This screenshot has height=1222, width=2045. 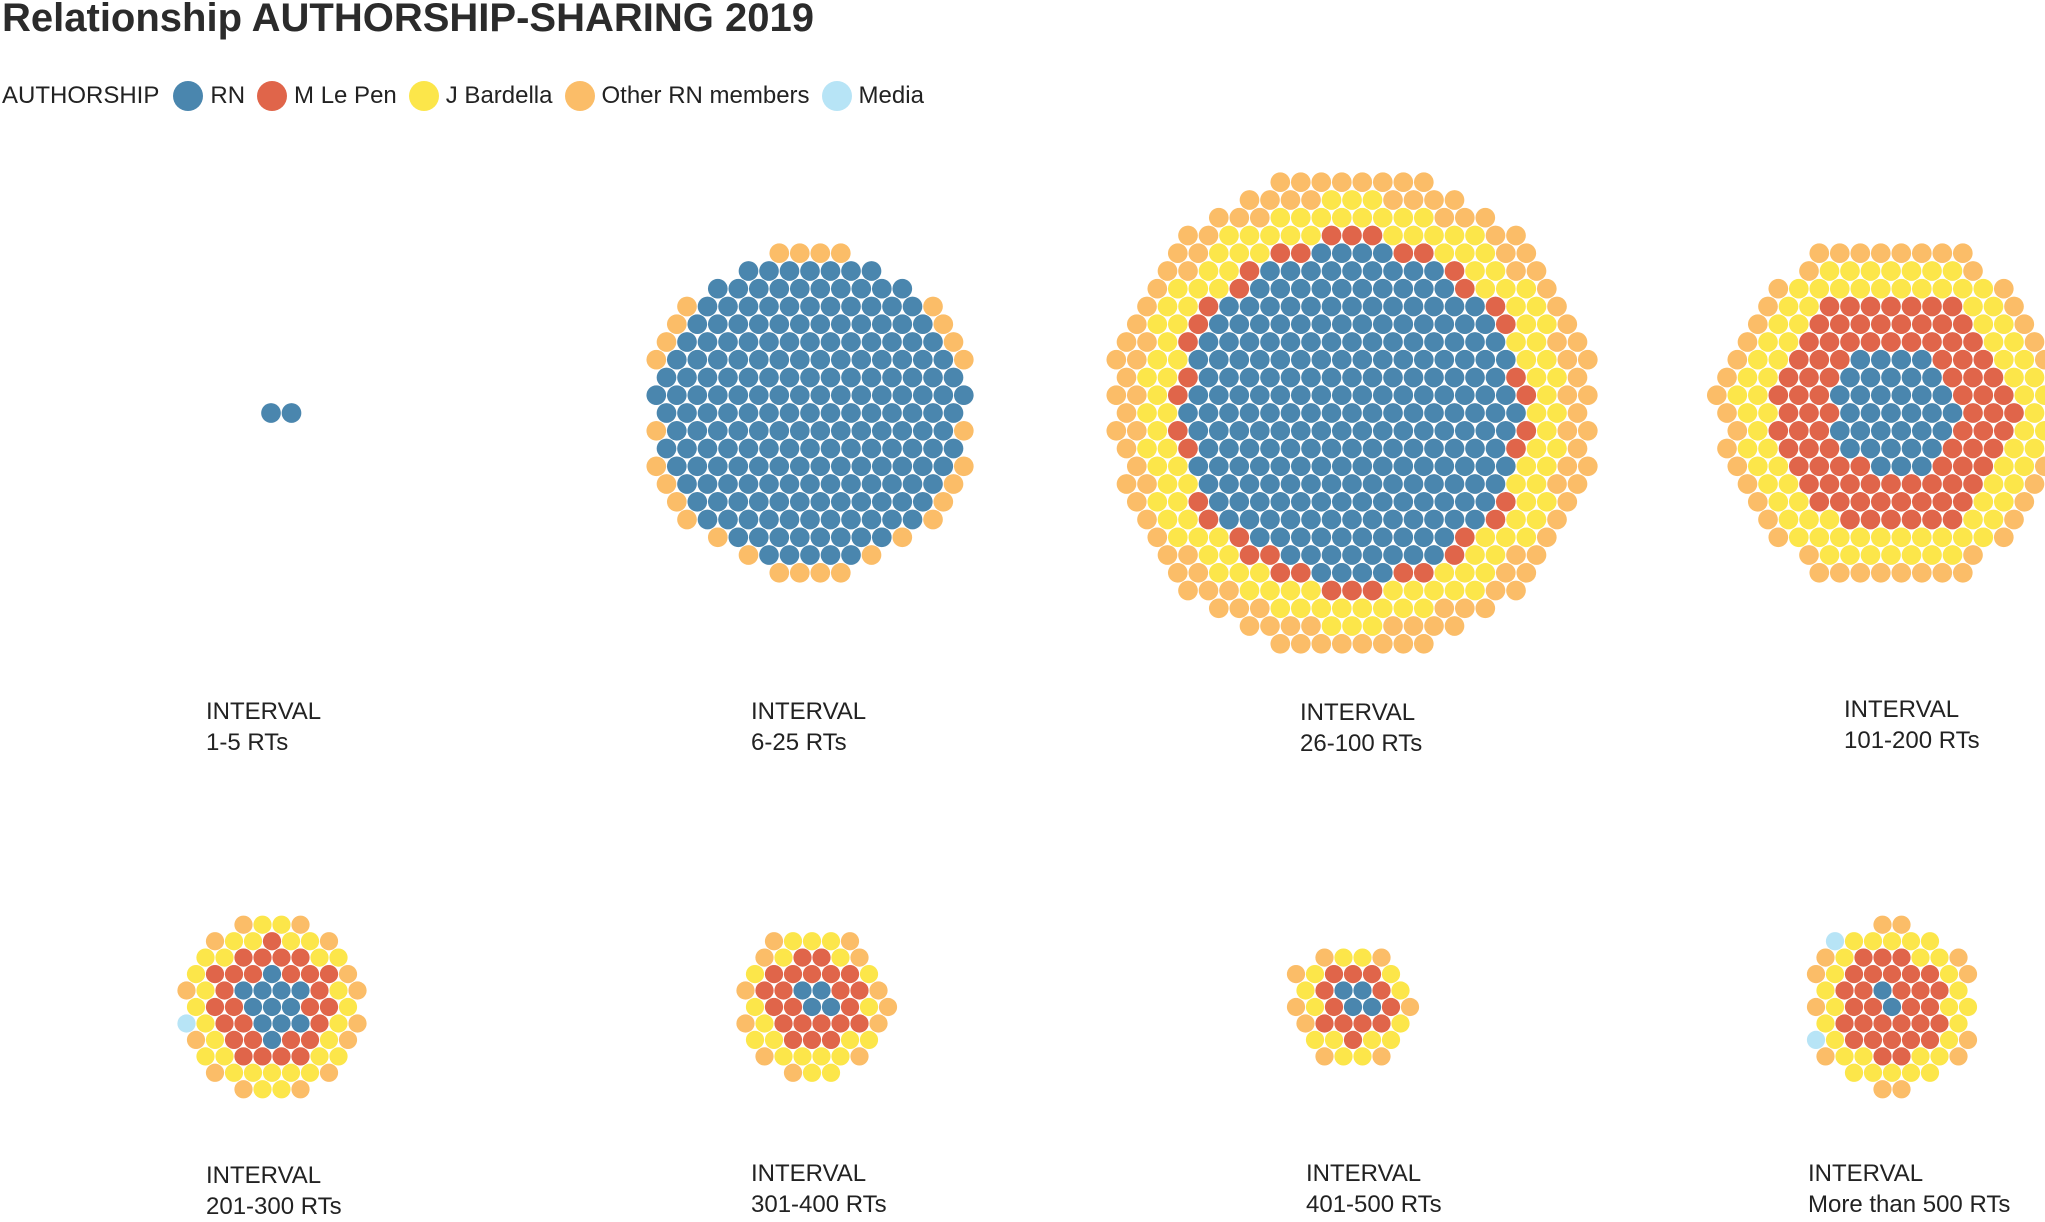 What do you see at coordinates (281, 413) in the screenshot?
I see `cluster-1-5-rts` at bounding box center [281, 413].